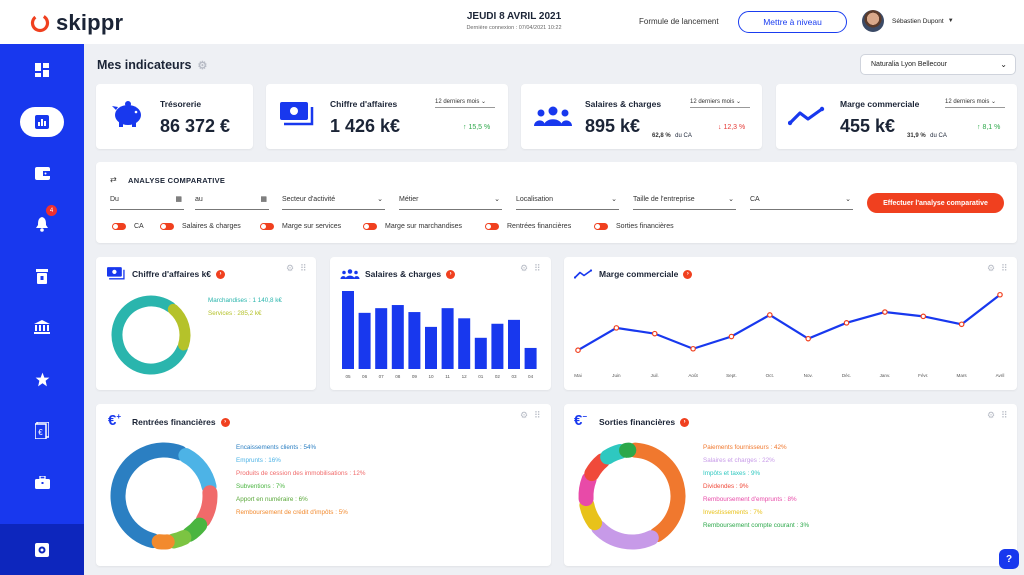  Describe the element at coordinates (450, 203) in the screenshot. I see `filter-job: Métier ⌄` at that location.